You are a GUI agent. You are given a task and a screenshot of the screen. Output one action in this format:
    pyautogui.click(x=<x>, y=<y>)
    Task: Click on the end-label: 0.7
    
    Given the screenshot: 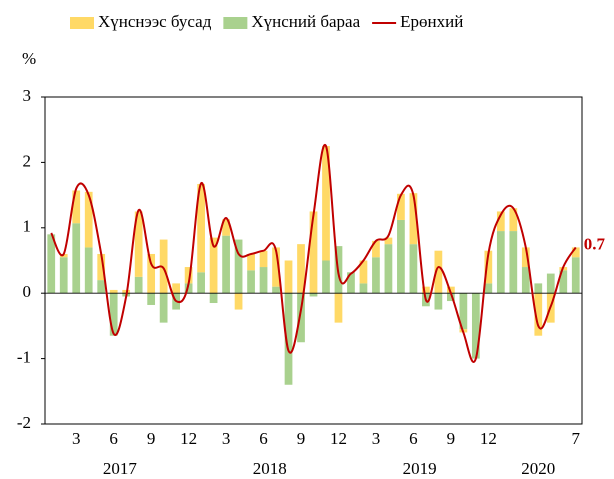 What is the action you would take?
    pyautogui.click(x=595, y=243)
    